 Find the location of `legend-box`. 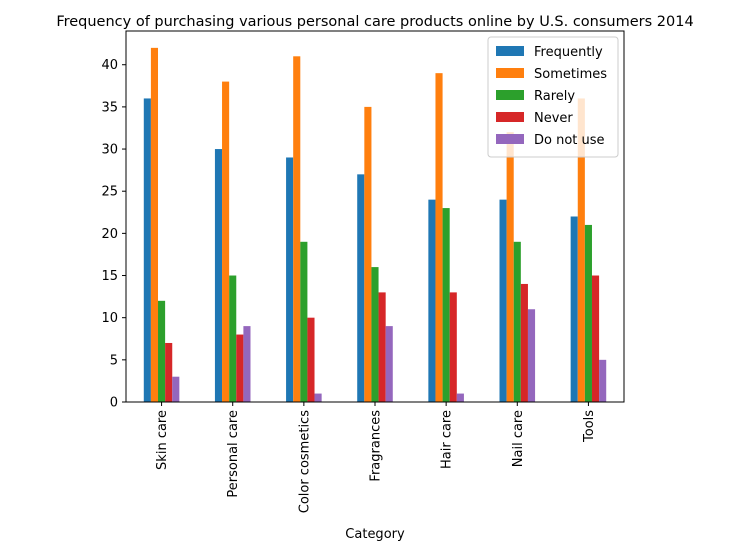

legend-box is located at coordinates (553, 97).